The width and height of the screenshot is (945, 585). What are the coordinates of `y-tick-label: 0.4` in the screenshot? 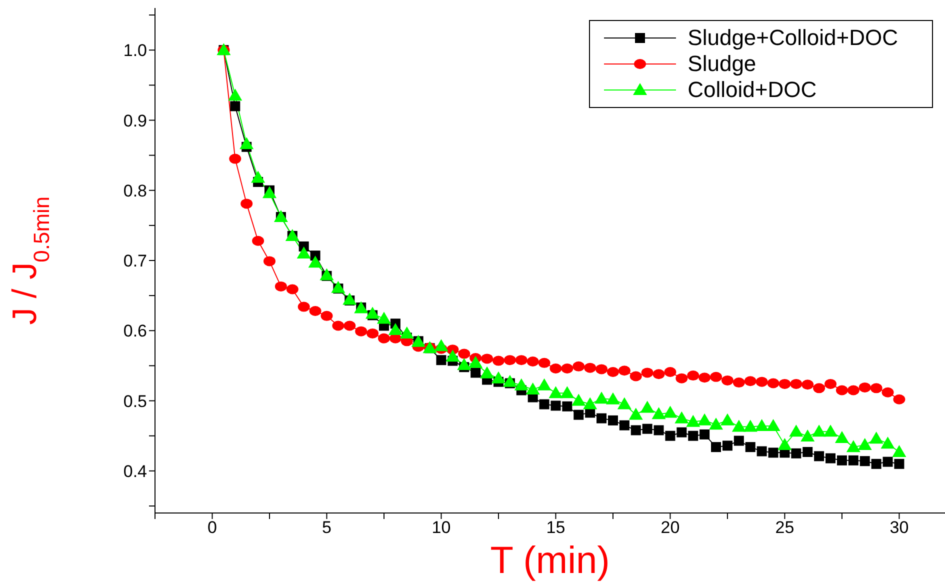 It's located at (135, 471).